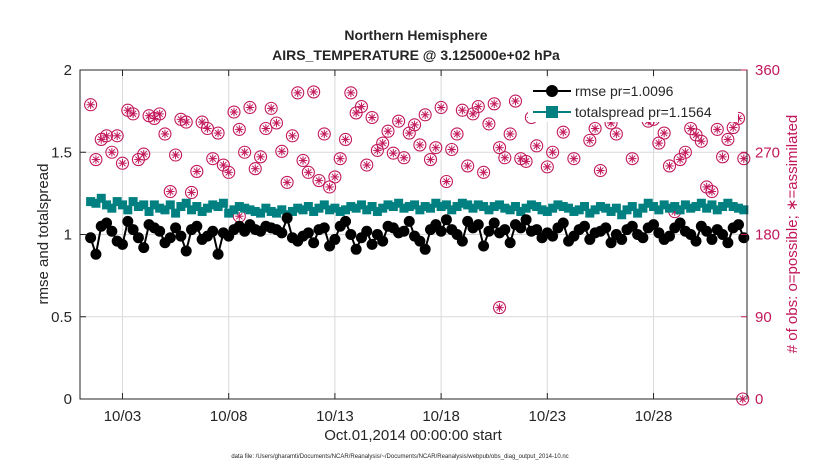 Image resolution: width=830 pixels, height=470 pixels. What do you see at coordinates (767, 235) in the screenshot?
I see `y-tick-label-right: 180` at bounding box center [767, 235].